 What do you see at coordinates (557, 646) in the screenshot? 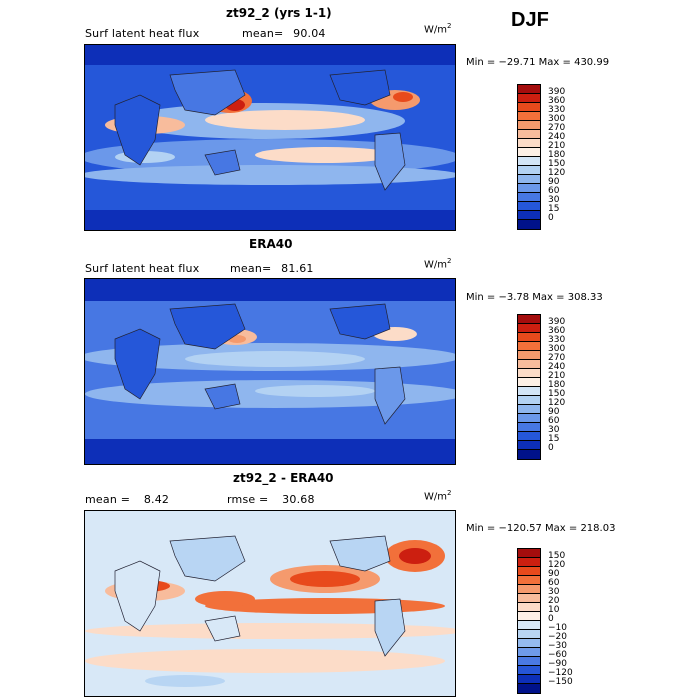
I see `colorbar-tick-label: −30` at bounding box center [557, 646].